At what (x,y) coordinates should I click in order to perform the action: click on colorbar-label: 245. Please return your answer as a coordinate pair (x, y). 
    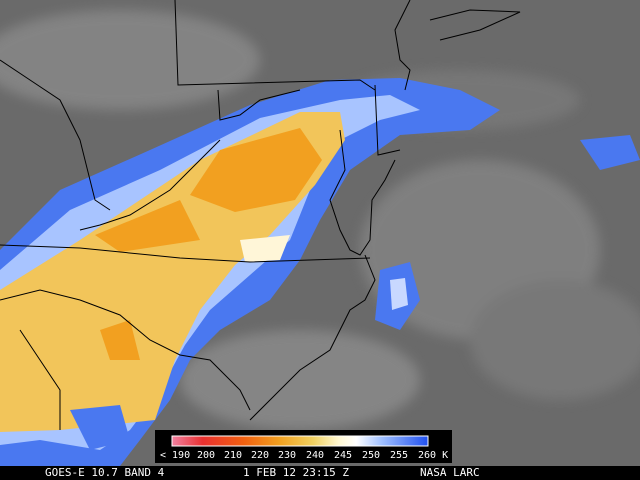
    Looking at the image, I should click on (343, 455).